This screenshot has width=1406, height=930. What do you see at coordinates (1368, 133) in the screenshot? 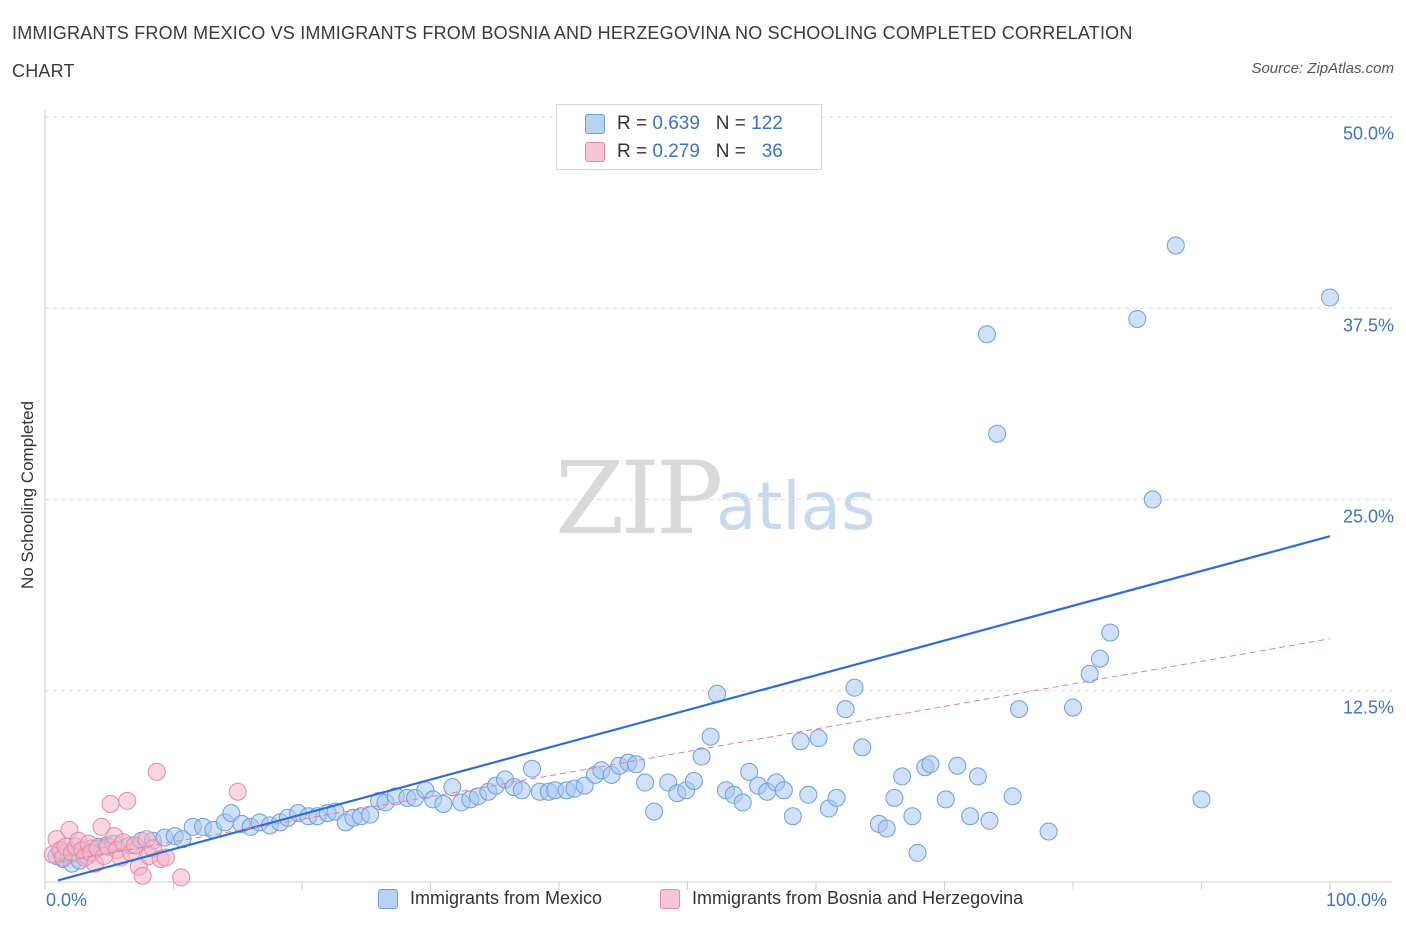
I see `y-tick-label: 50.0%` at bounding box center [1368, 133].